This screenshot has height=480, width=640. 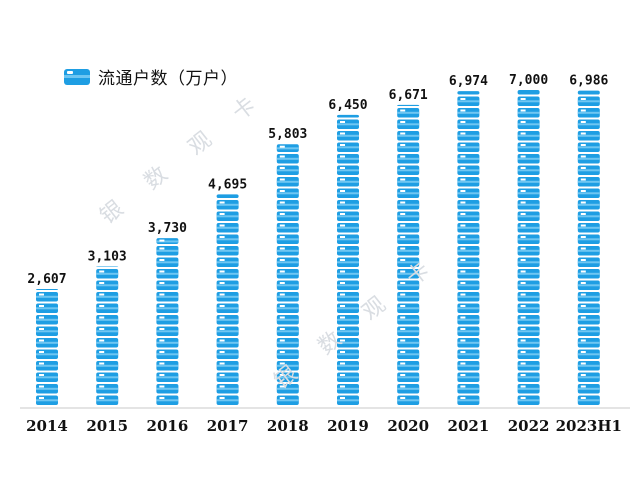 What do you see at coordinates (528, 80) in the screenshot?
I see `value-label-2022: 7,000` at bounding box center [528, 80].